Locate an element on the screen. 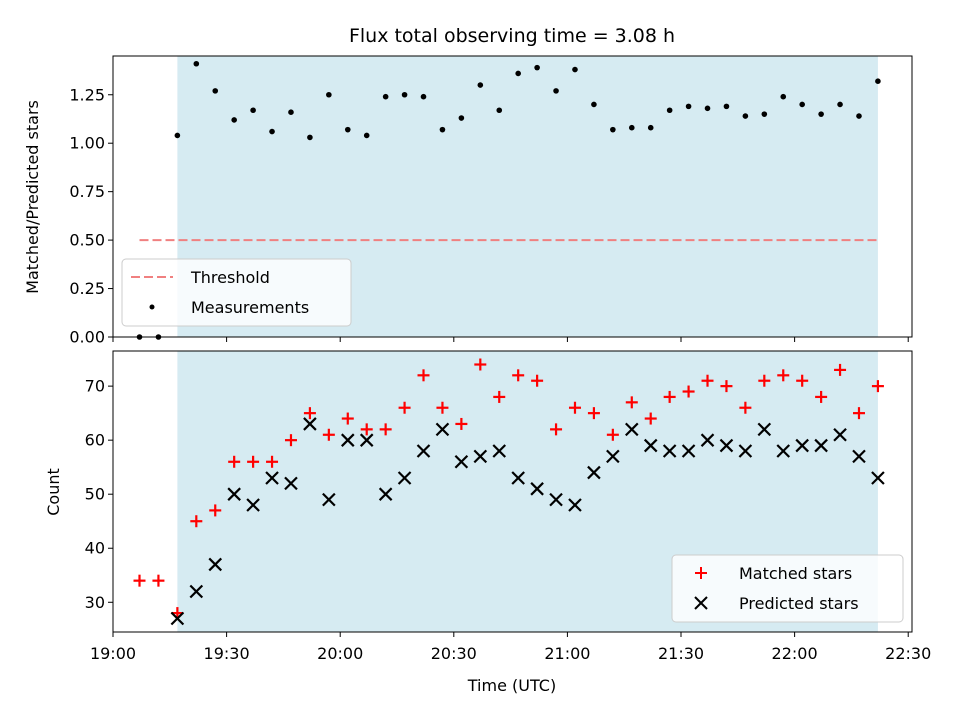 The height and width of the screenshot is (720, 960). bottom-x-ticks: 19:00 19:30 20:00 20:30 21:00 21:30 22:00 22:30 is located at coordinates (510, 647).